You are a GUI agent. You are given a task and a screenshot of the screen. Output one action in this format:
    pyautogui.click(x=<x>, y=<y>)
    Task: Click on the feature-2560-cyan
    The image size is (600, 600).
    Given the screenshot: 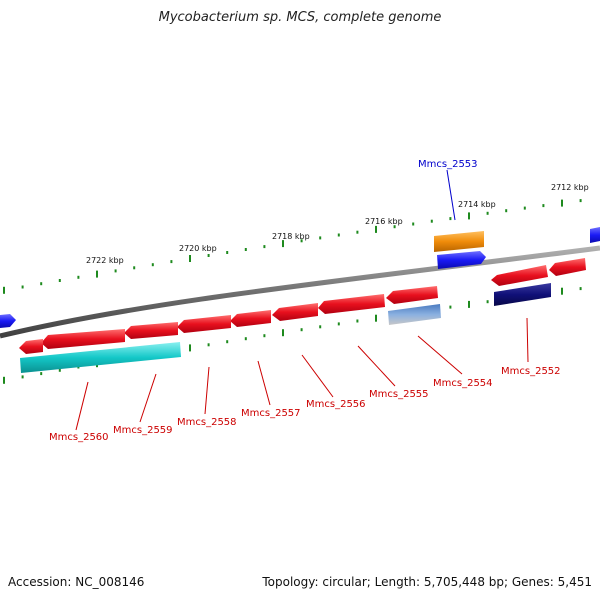 What is the action you would take?
    pyautogui.click(x=100, y=357)
    